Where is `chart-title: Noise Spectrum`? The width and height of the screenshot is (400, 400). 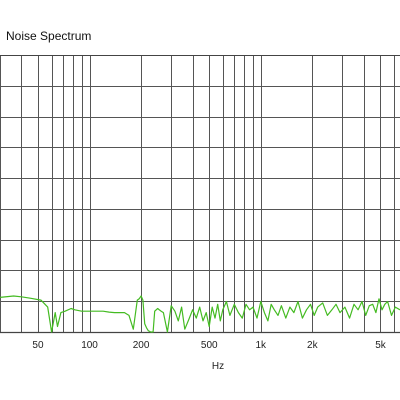 chart-title: Noise Spectrum is located at coordinates (49, 36).